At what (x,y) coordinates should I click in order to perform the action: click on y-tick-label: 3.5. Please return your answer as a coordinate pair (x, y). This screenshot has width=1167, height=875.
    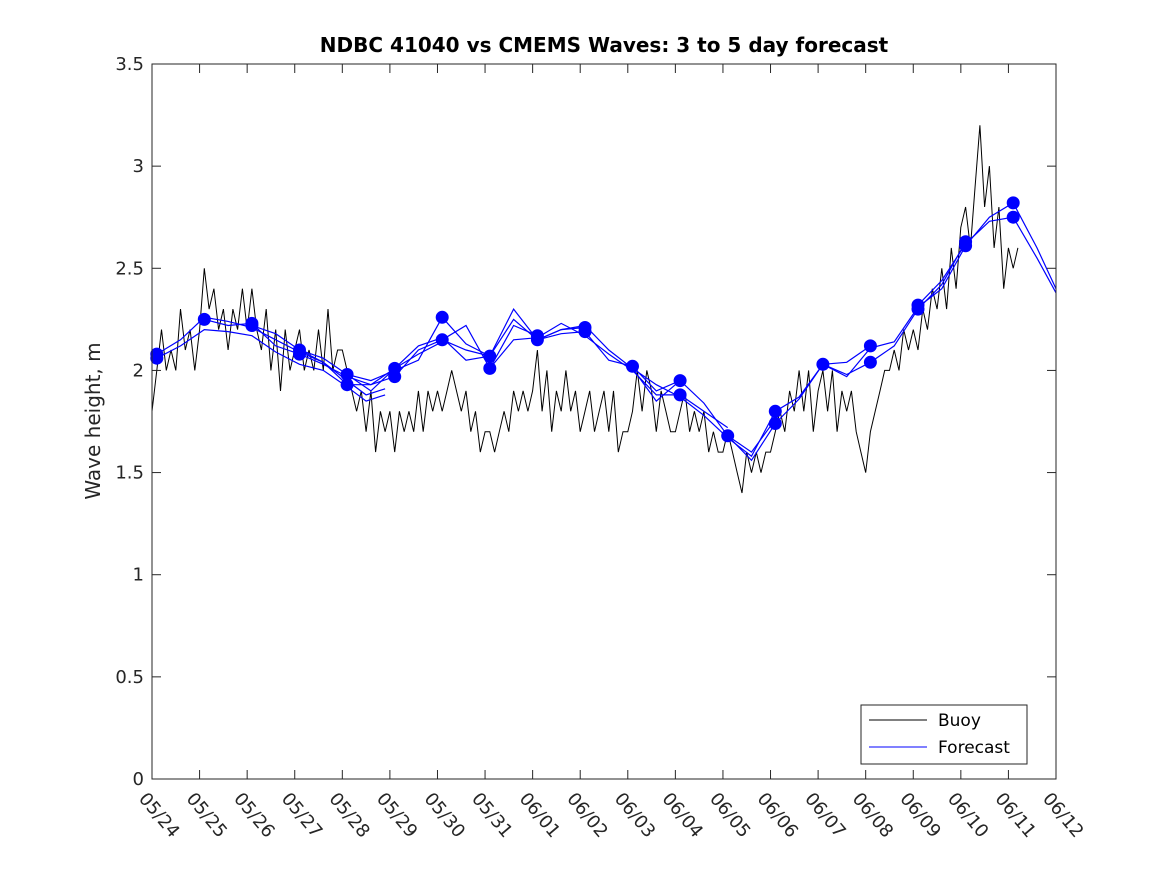
    Looking at the image, I should click on (129, 64).